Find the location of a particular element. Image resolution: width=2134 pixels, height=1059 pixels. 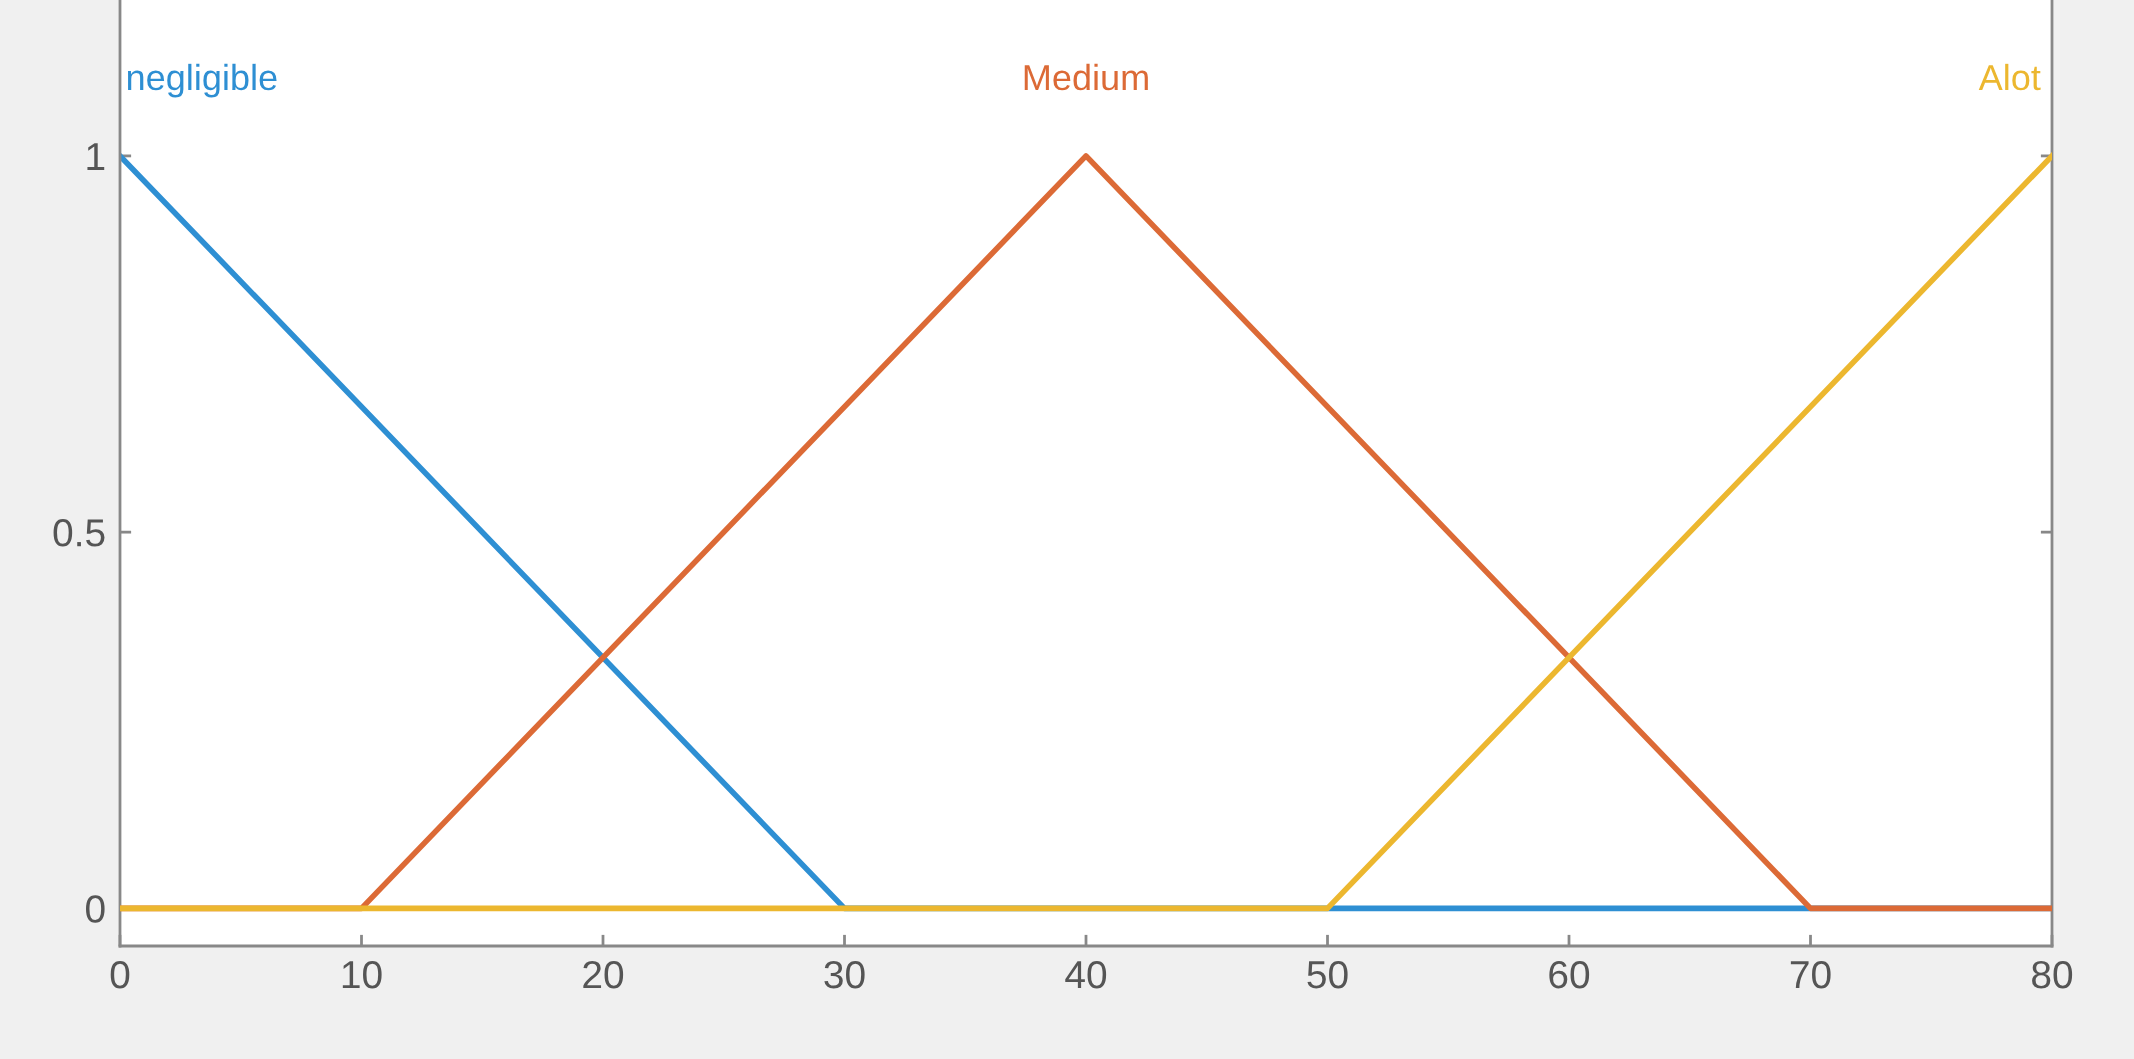

text: Medium is located at coordinates (1086, 77).